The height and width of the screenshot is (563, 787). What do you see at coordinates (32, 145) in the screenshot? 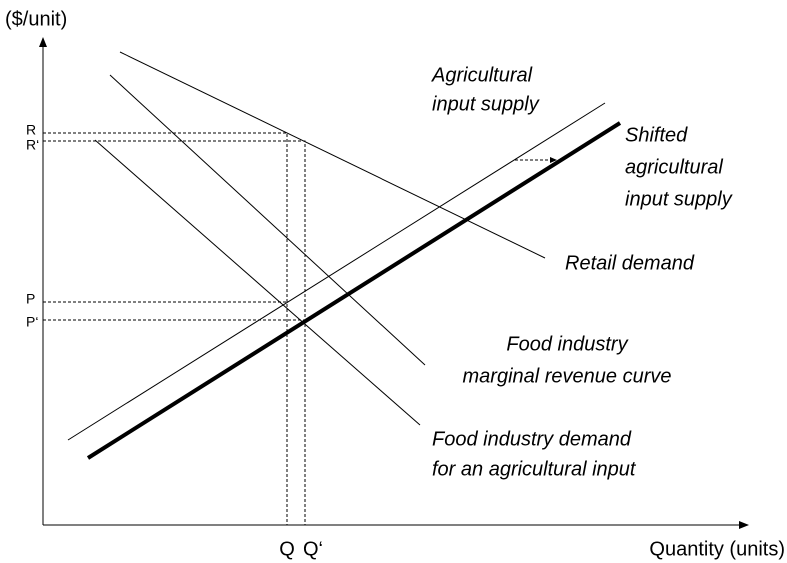
I see `tick-r-prime: R‘` at bounding box center [32, 145].